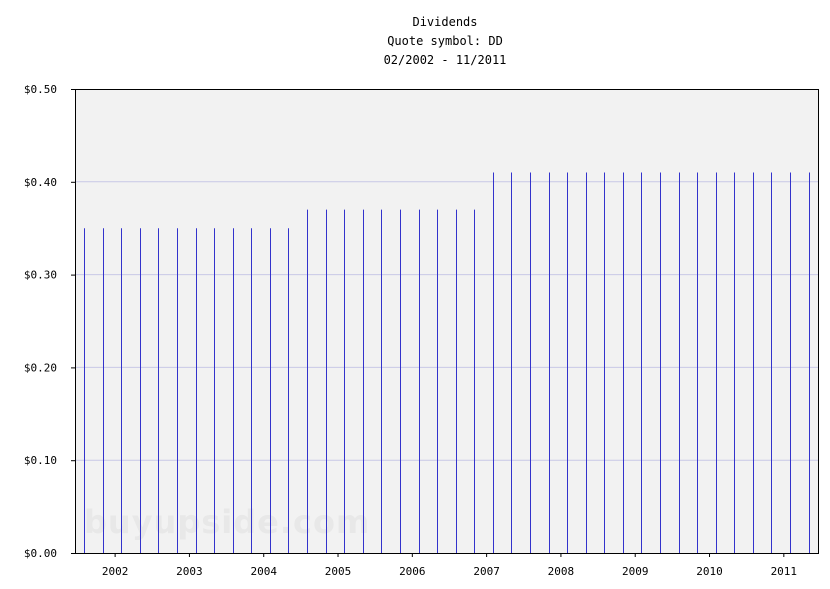 This screenshot has width=830, height=589. I want to click on x-tick-label: 2008, so click(561, 571).